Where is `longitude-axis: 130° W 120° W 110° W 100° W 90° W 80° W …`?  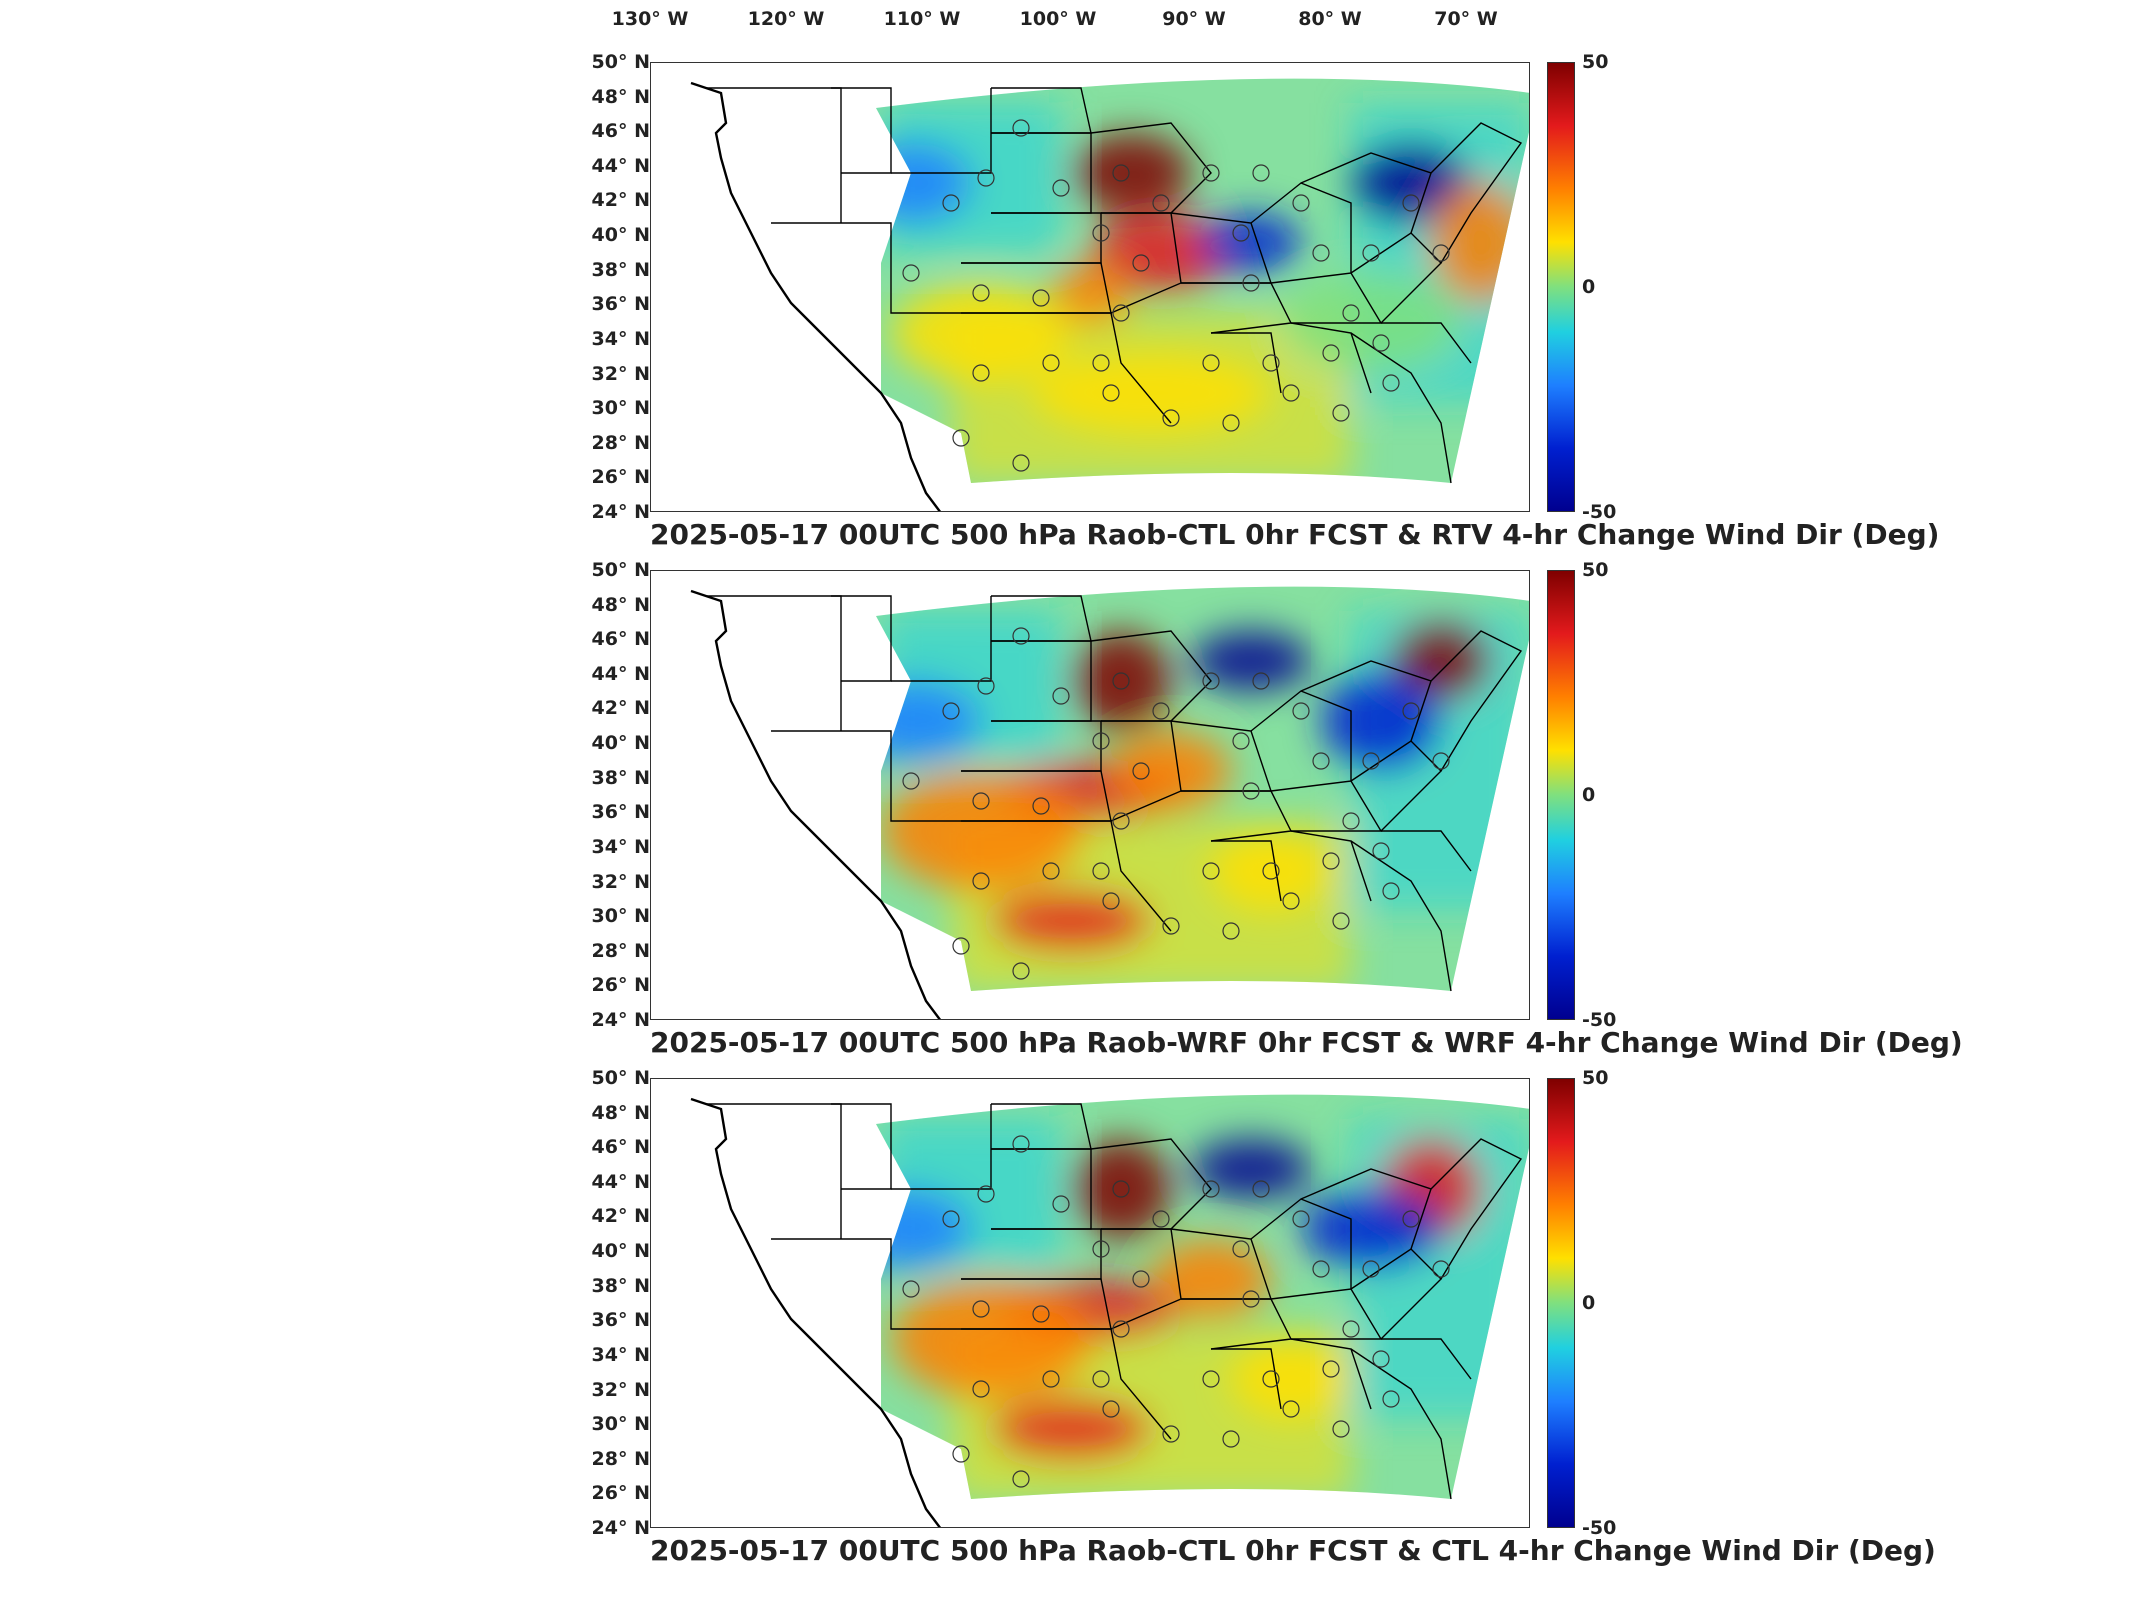 longitude-axis: 130° W 120° W 110° W 100° W 90° W 80° W … is located at coordinates (1071, 20).